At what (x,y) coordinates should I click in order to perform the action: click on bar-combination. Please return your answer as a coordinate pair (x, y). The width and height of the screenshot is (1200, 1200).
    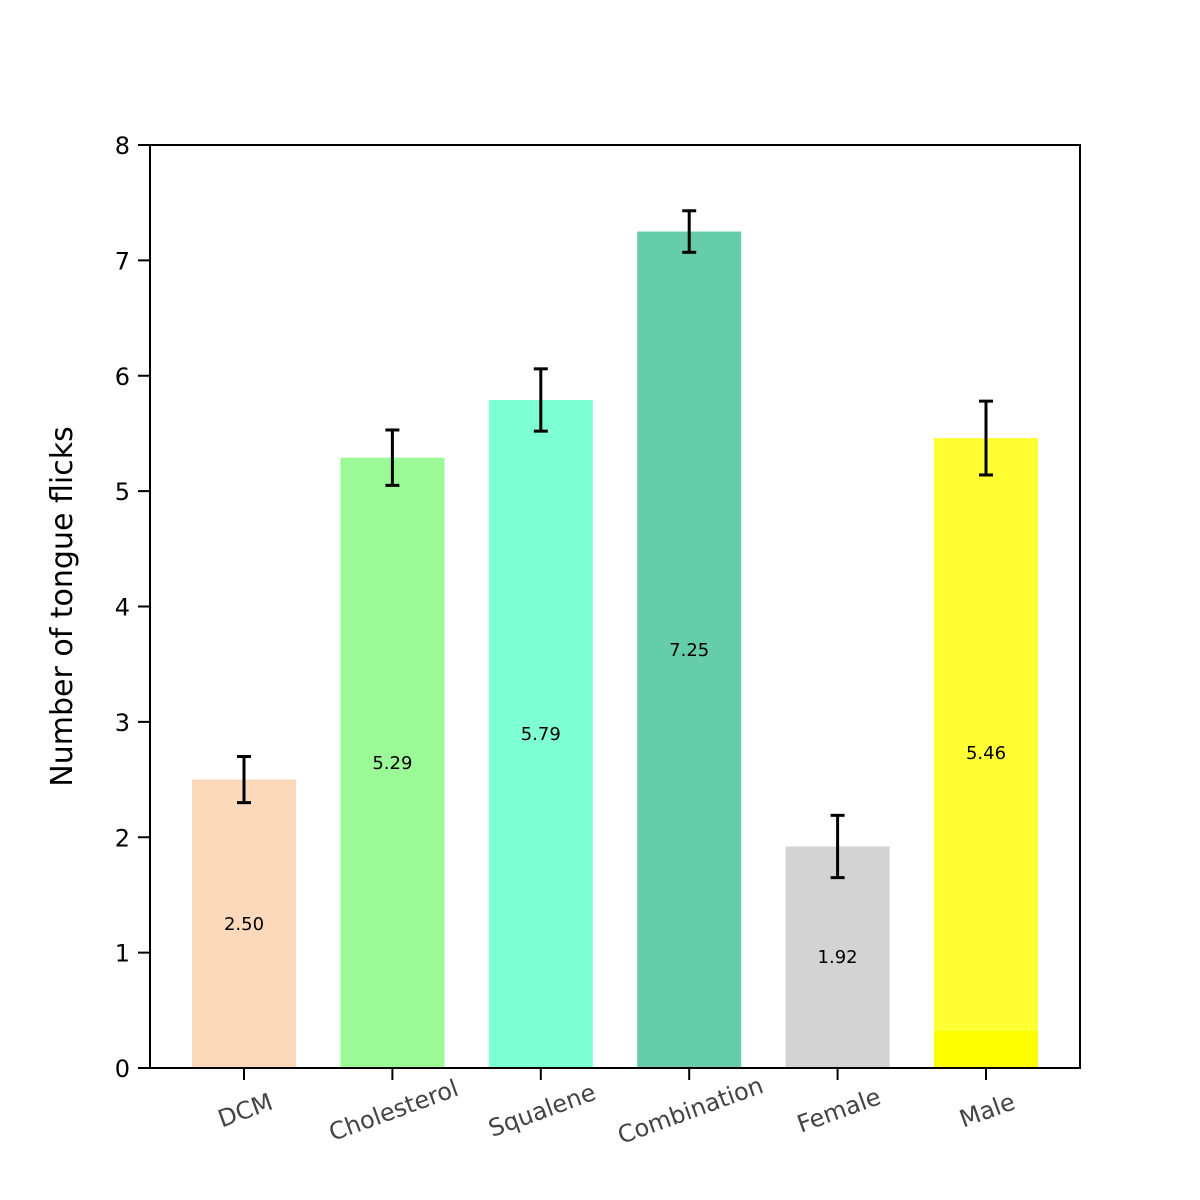
    Looking at the image, I should click on (689, 649).